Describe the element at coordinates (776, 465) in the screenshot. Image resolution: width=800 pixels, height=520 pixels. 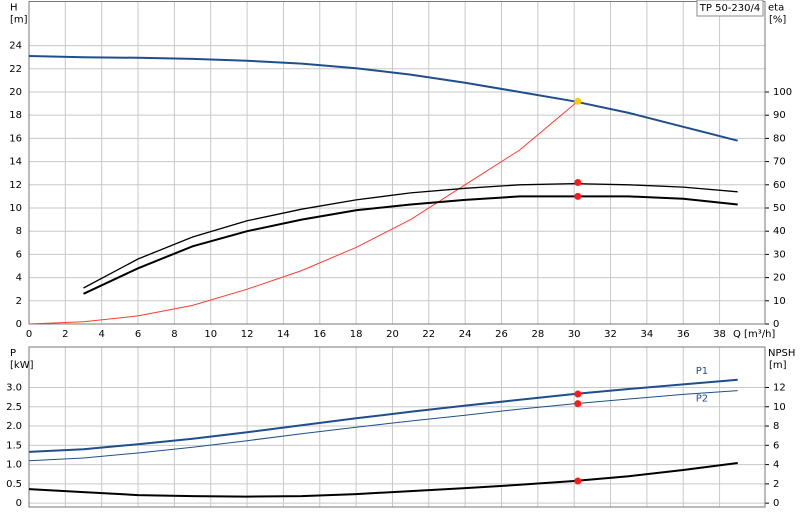
I see `y2-tick-label: 4` at that location.